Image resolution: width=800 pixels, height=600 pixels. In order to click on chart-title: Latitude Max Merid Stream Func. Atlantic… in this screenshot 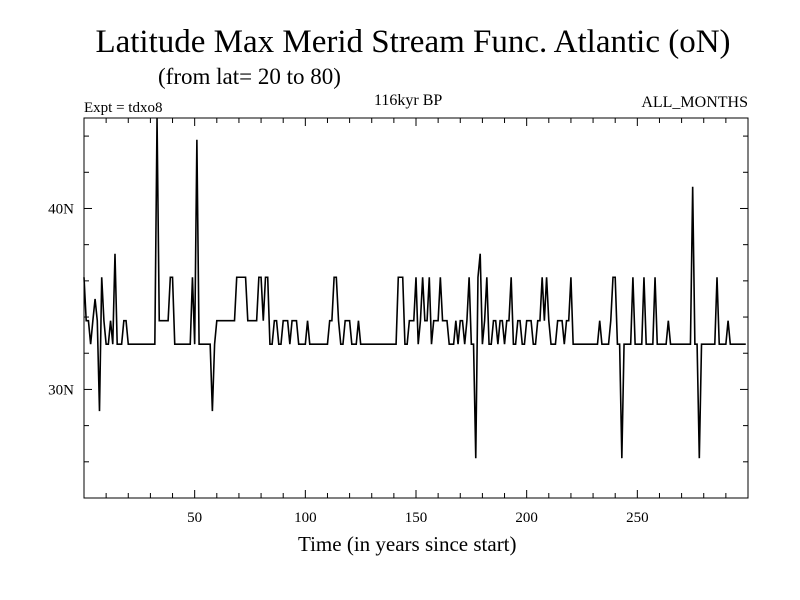, I will do `click(413, 42)`.